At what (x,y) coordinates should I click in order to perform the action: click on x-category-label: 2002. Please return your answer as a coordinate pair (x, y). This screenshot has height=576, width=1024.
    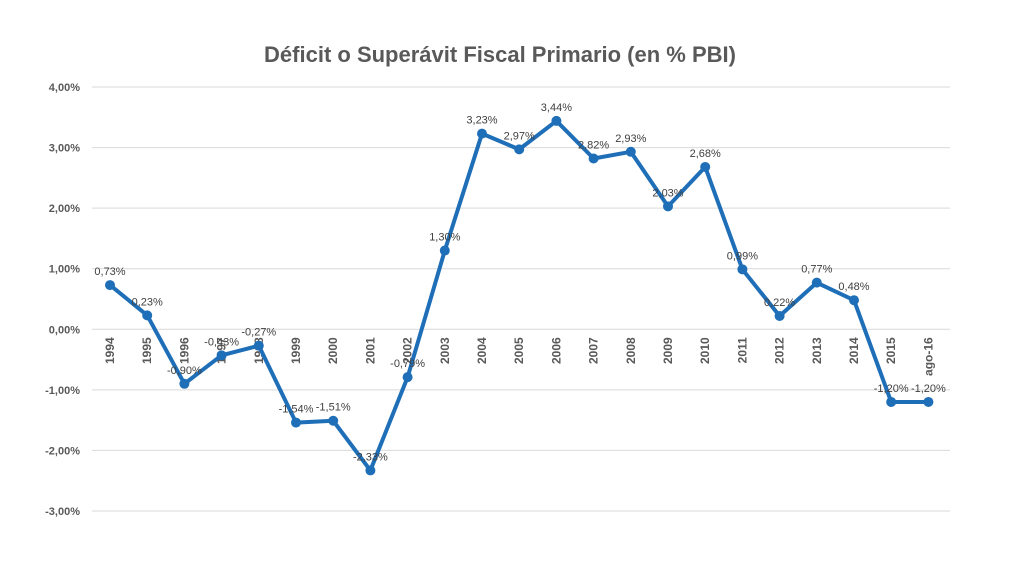
    Looking at the image, I should click on (408, 350).